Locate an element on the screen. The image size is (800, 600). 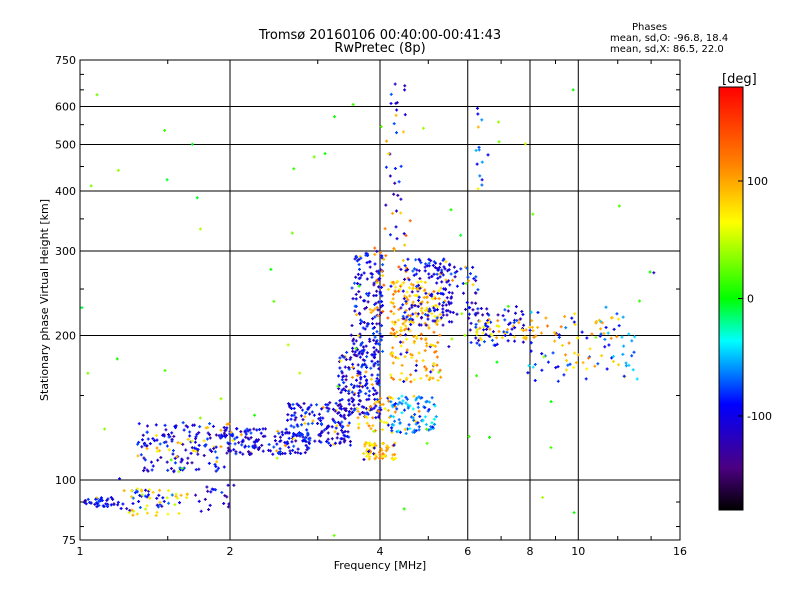
chart-title: Tromsø 20160106 00:40:00-00:41:43 is located at coordinates (380, 35).